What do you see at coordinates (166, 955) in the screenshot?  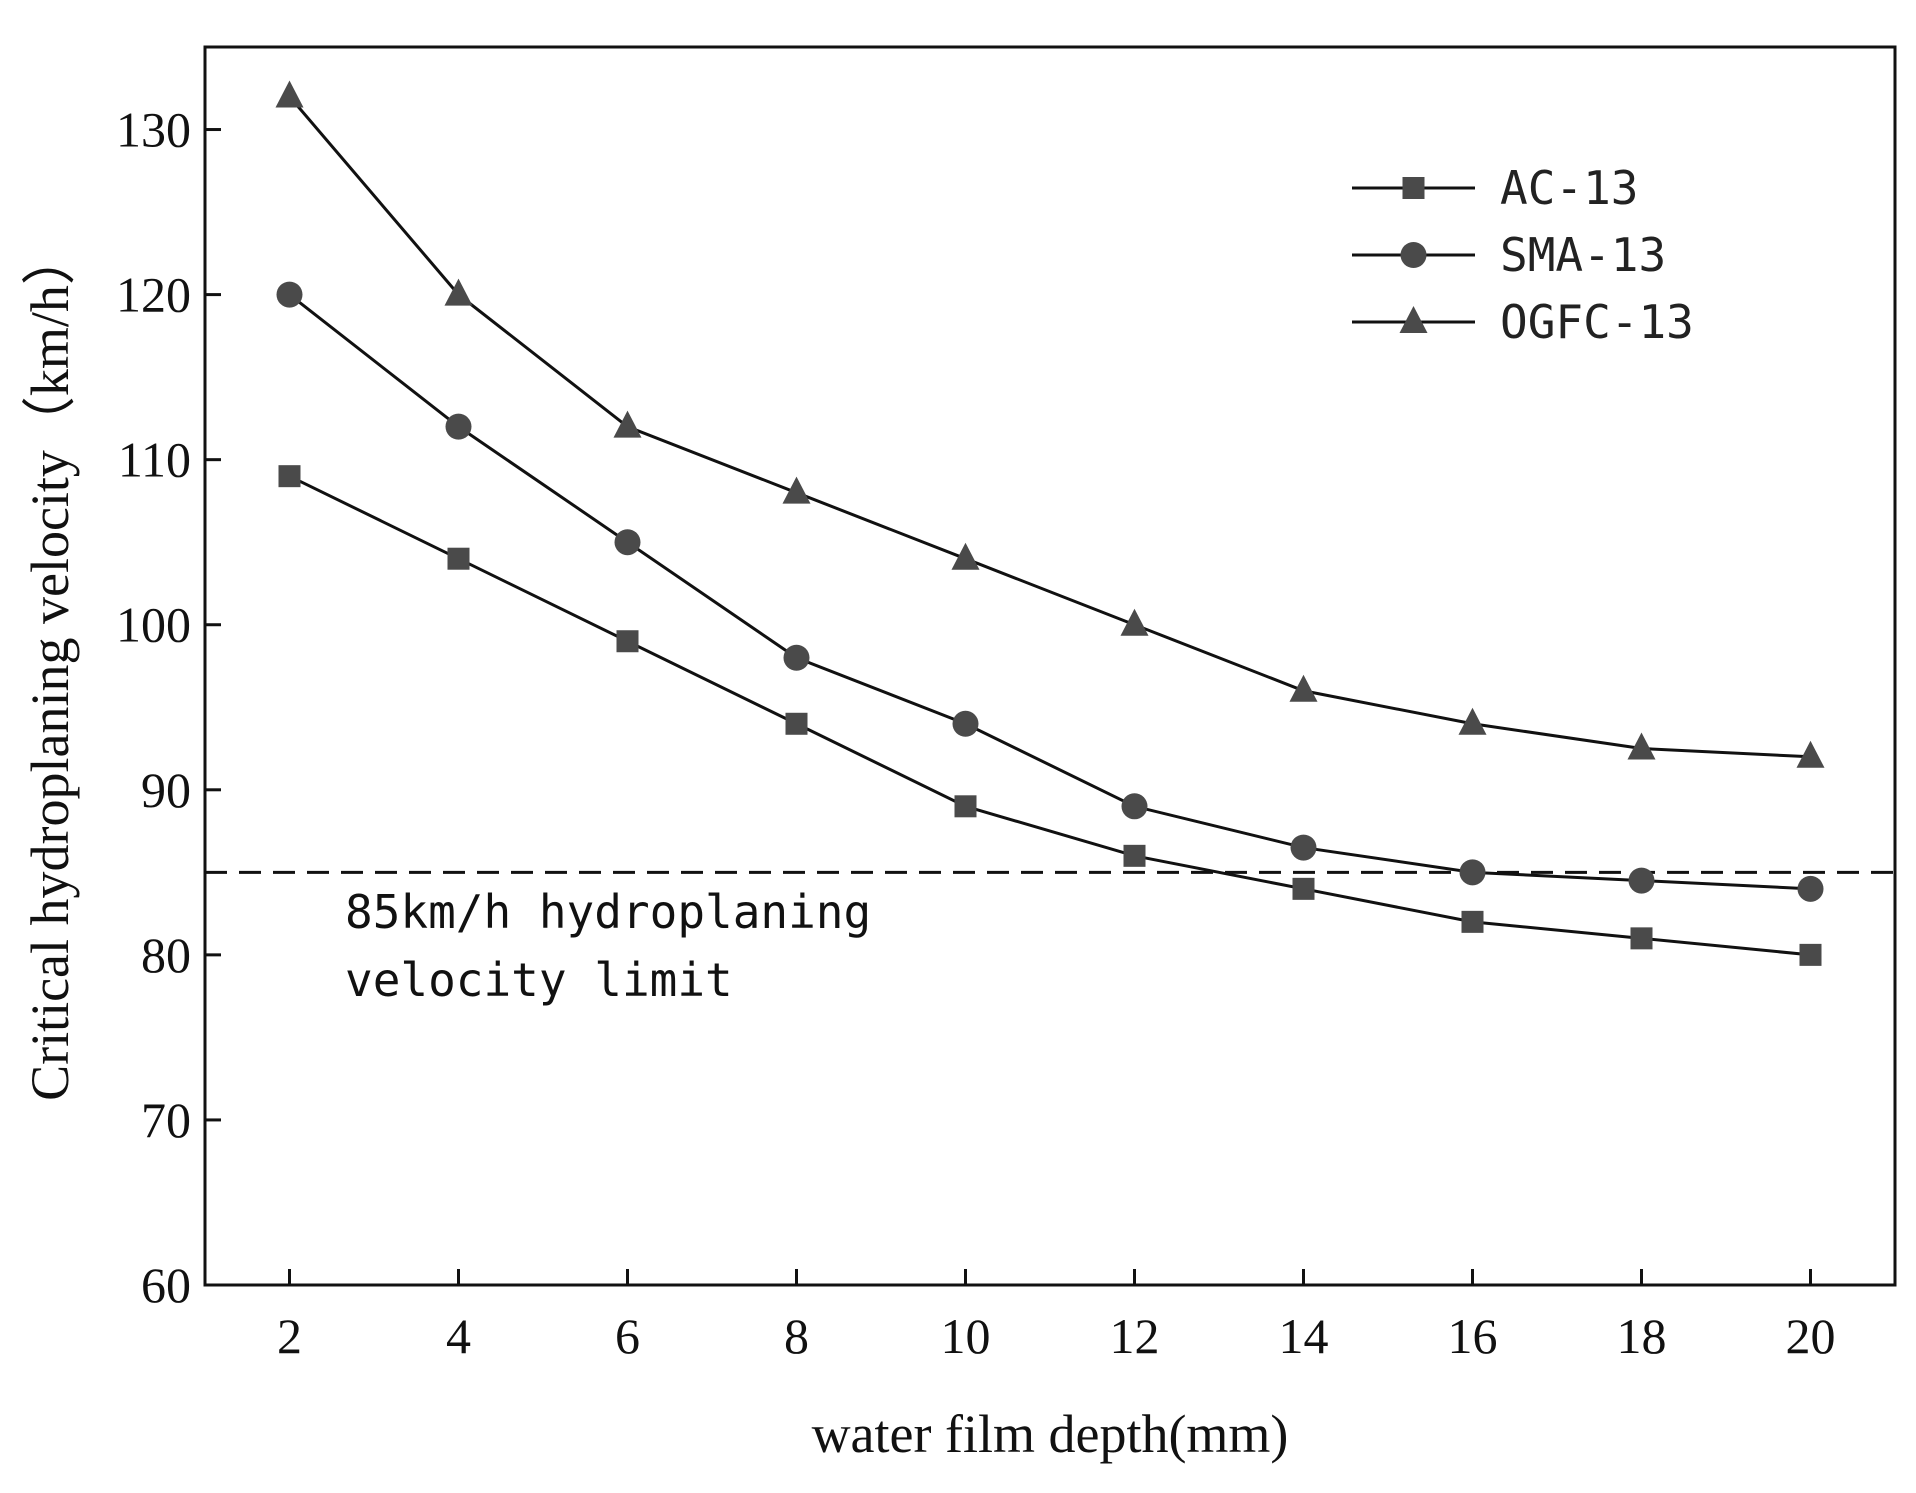 I see `y-tick-label: 80` at bounding box center [166, 955].